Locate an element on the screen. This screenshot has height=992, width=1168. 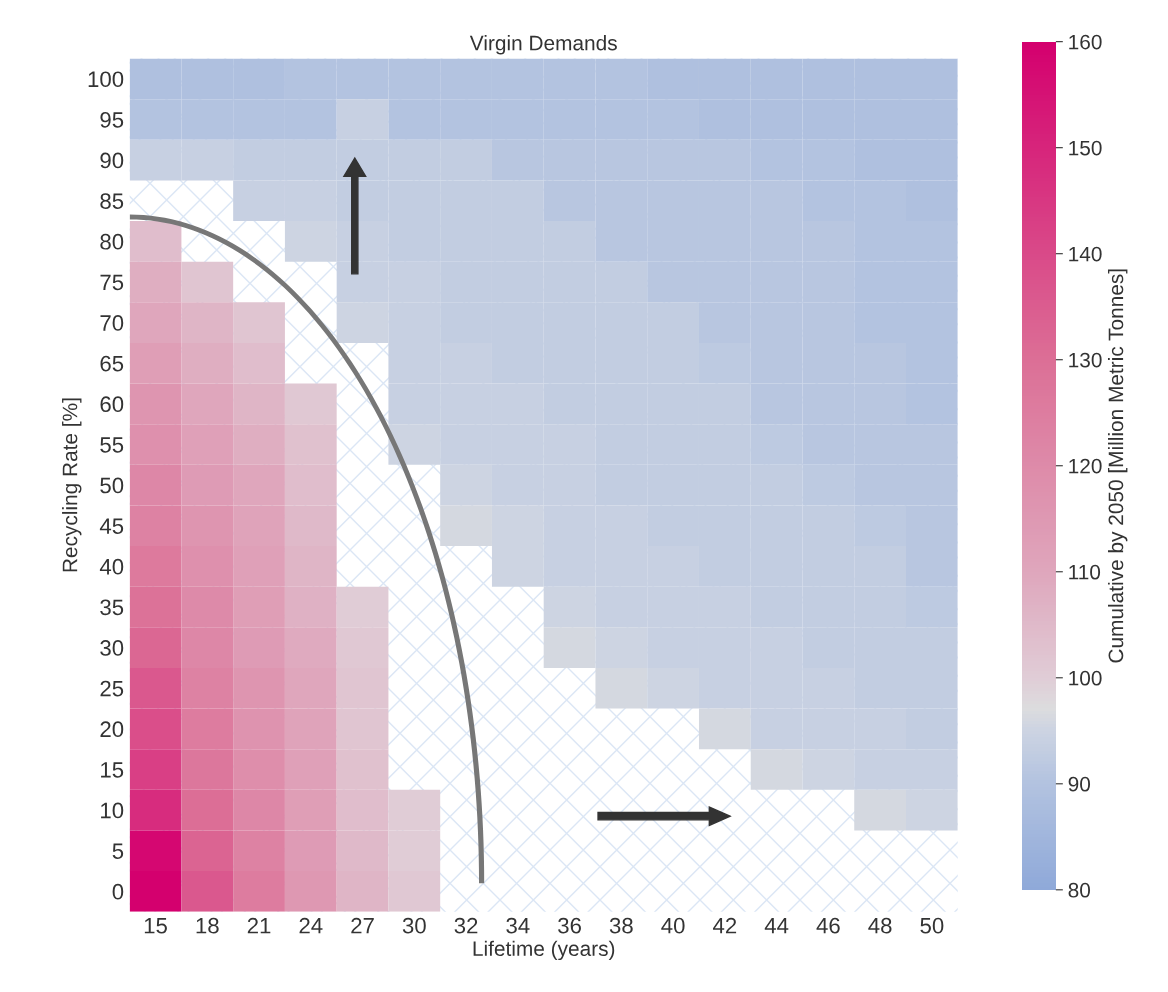
y-tick-label: 30 is located at coordinates (112, 648).